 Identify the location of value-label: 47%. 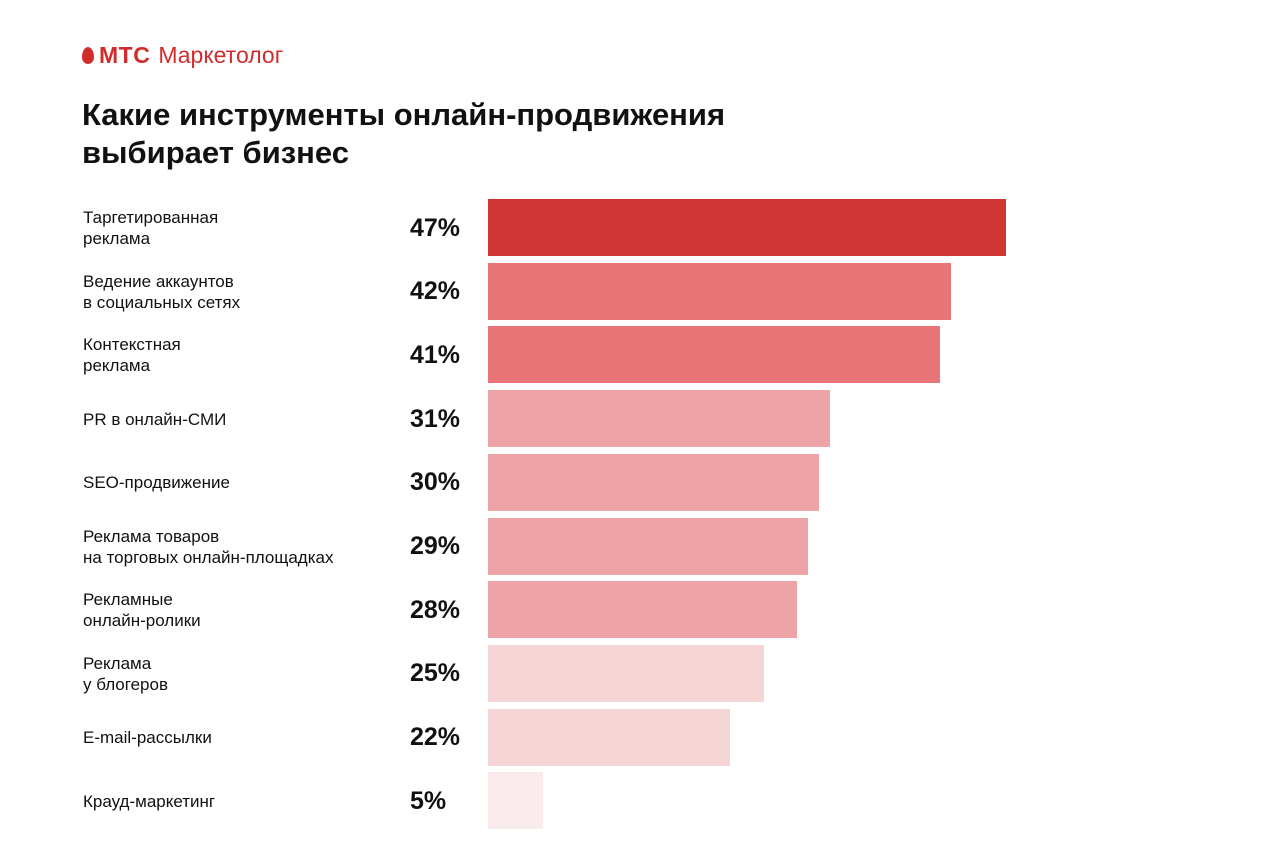
(435, 227).